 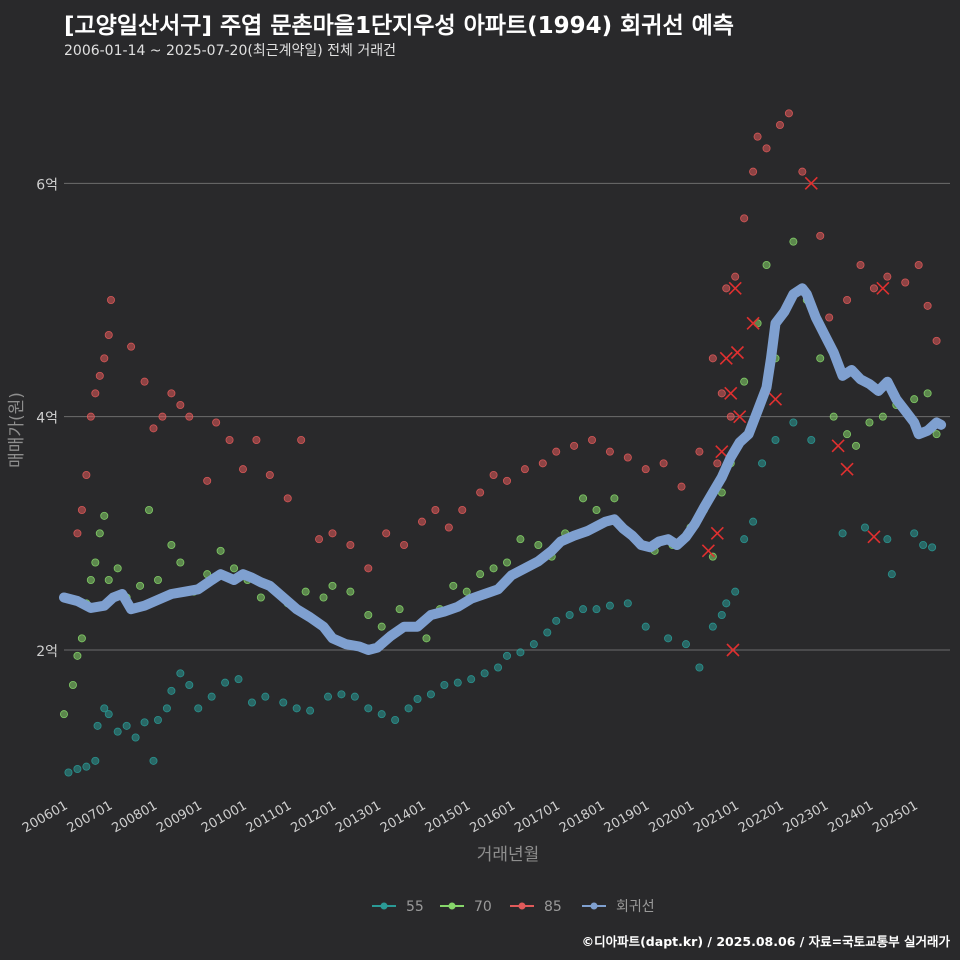 I want to click on chart-legend: 55 70 85 회귀선, so click(x=513, y=907).